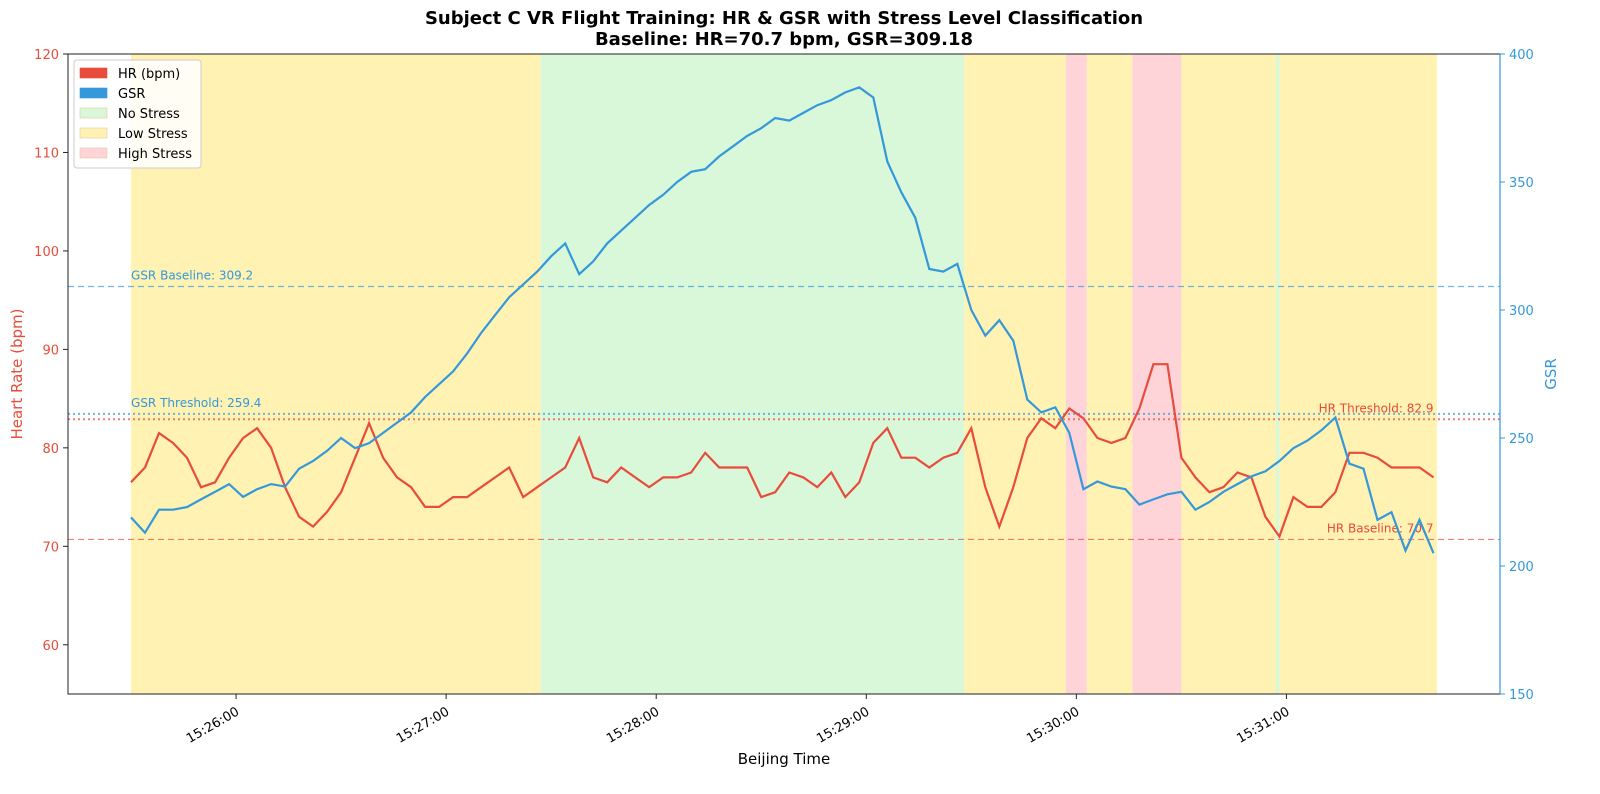  Describe the element at coordinates (46, 153) in the screenshot. I see `y-tick-label: 110` at that location.